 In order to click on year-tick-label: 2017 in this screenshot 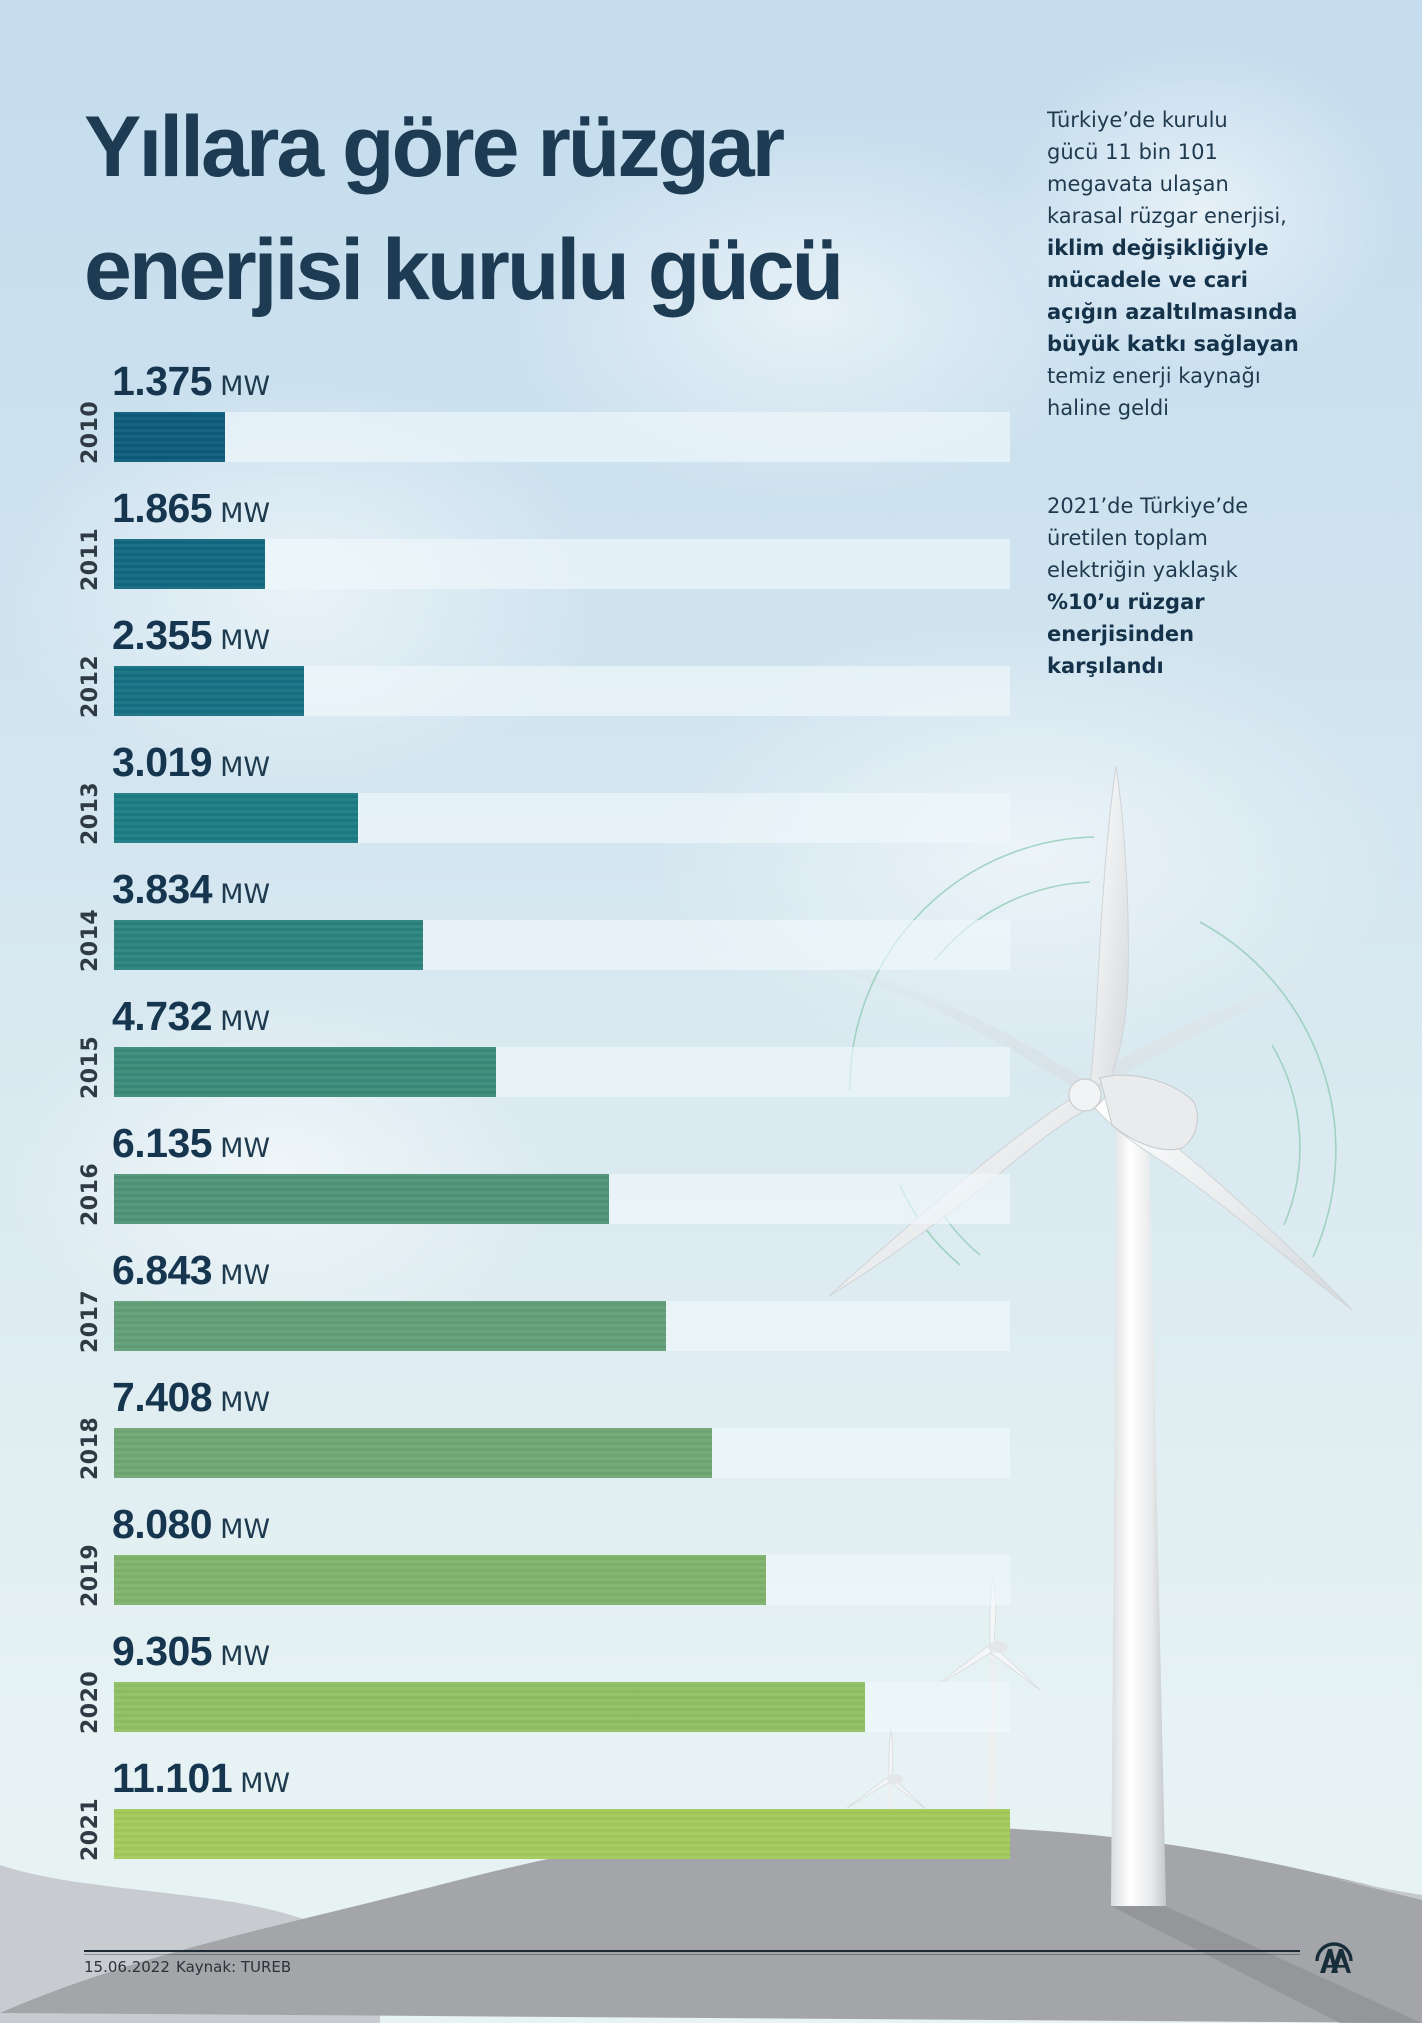, I will do `click(90, 1321)`.